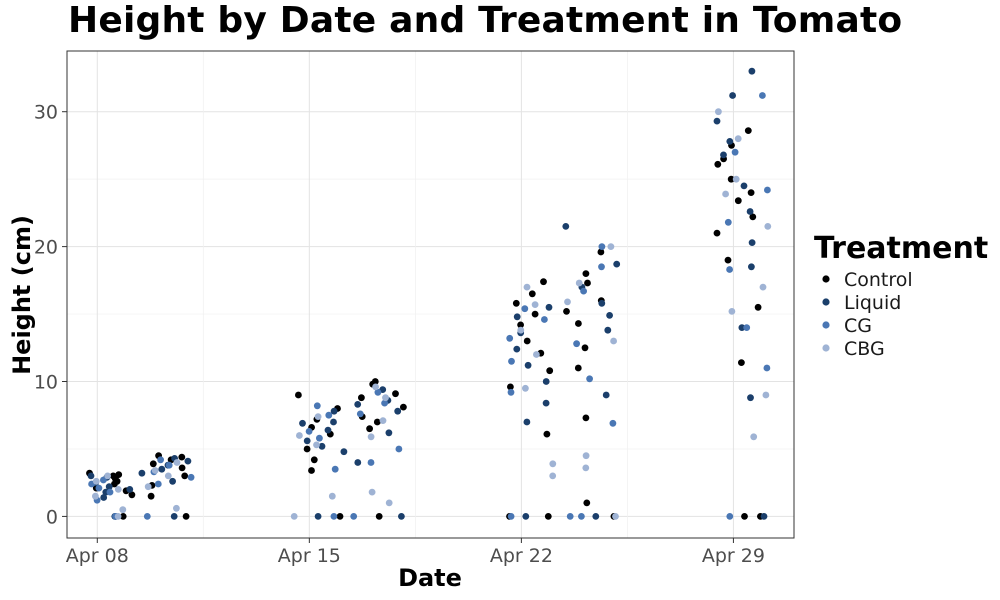 This screenshot has height=600, width=1000. I want to click on legend-key-control, so click(826, 279).